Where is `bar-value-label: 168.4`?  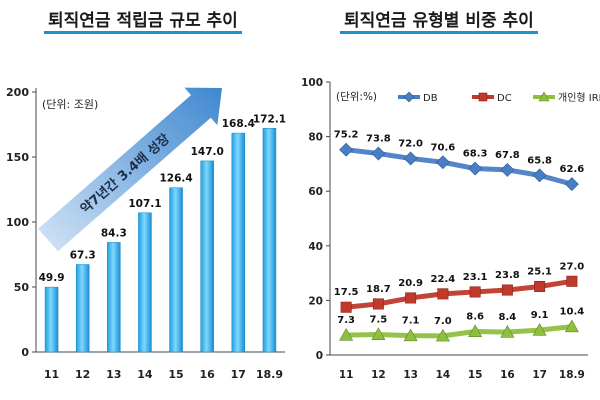
bar-value-label: 168.4 is located at coordinates (238, 124).